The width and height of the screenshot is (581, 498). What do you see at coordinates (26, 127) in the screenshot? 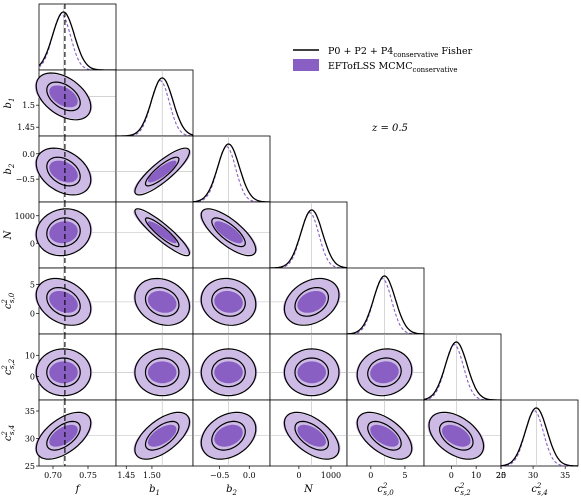
I see `y-tick-label: 1.45` at bounding box center [26, 127].